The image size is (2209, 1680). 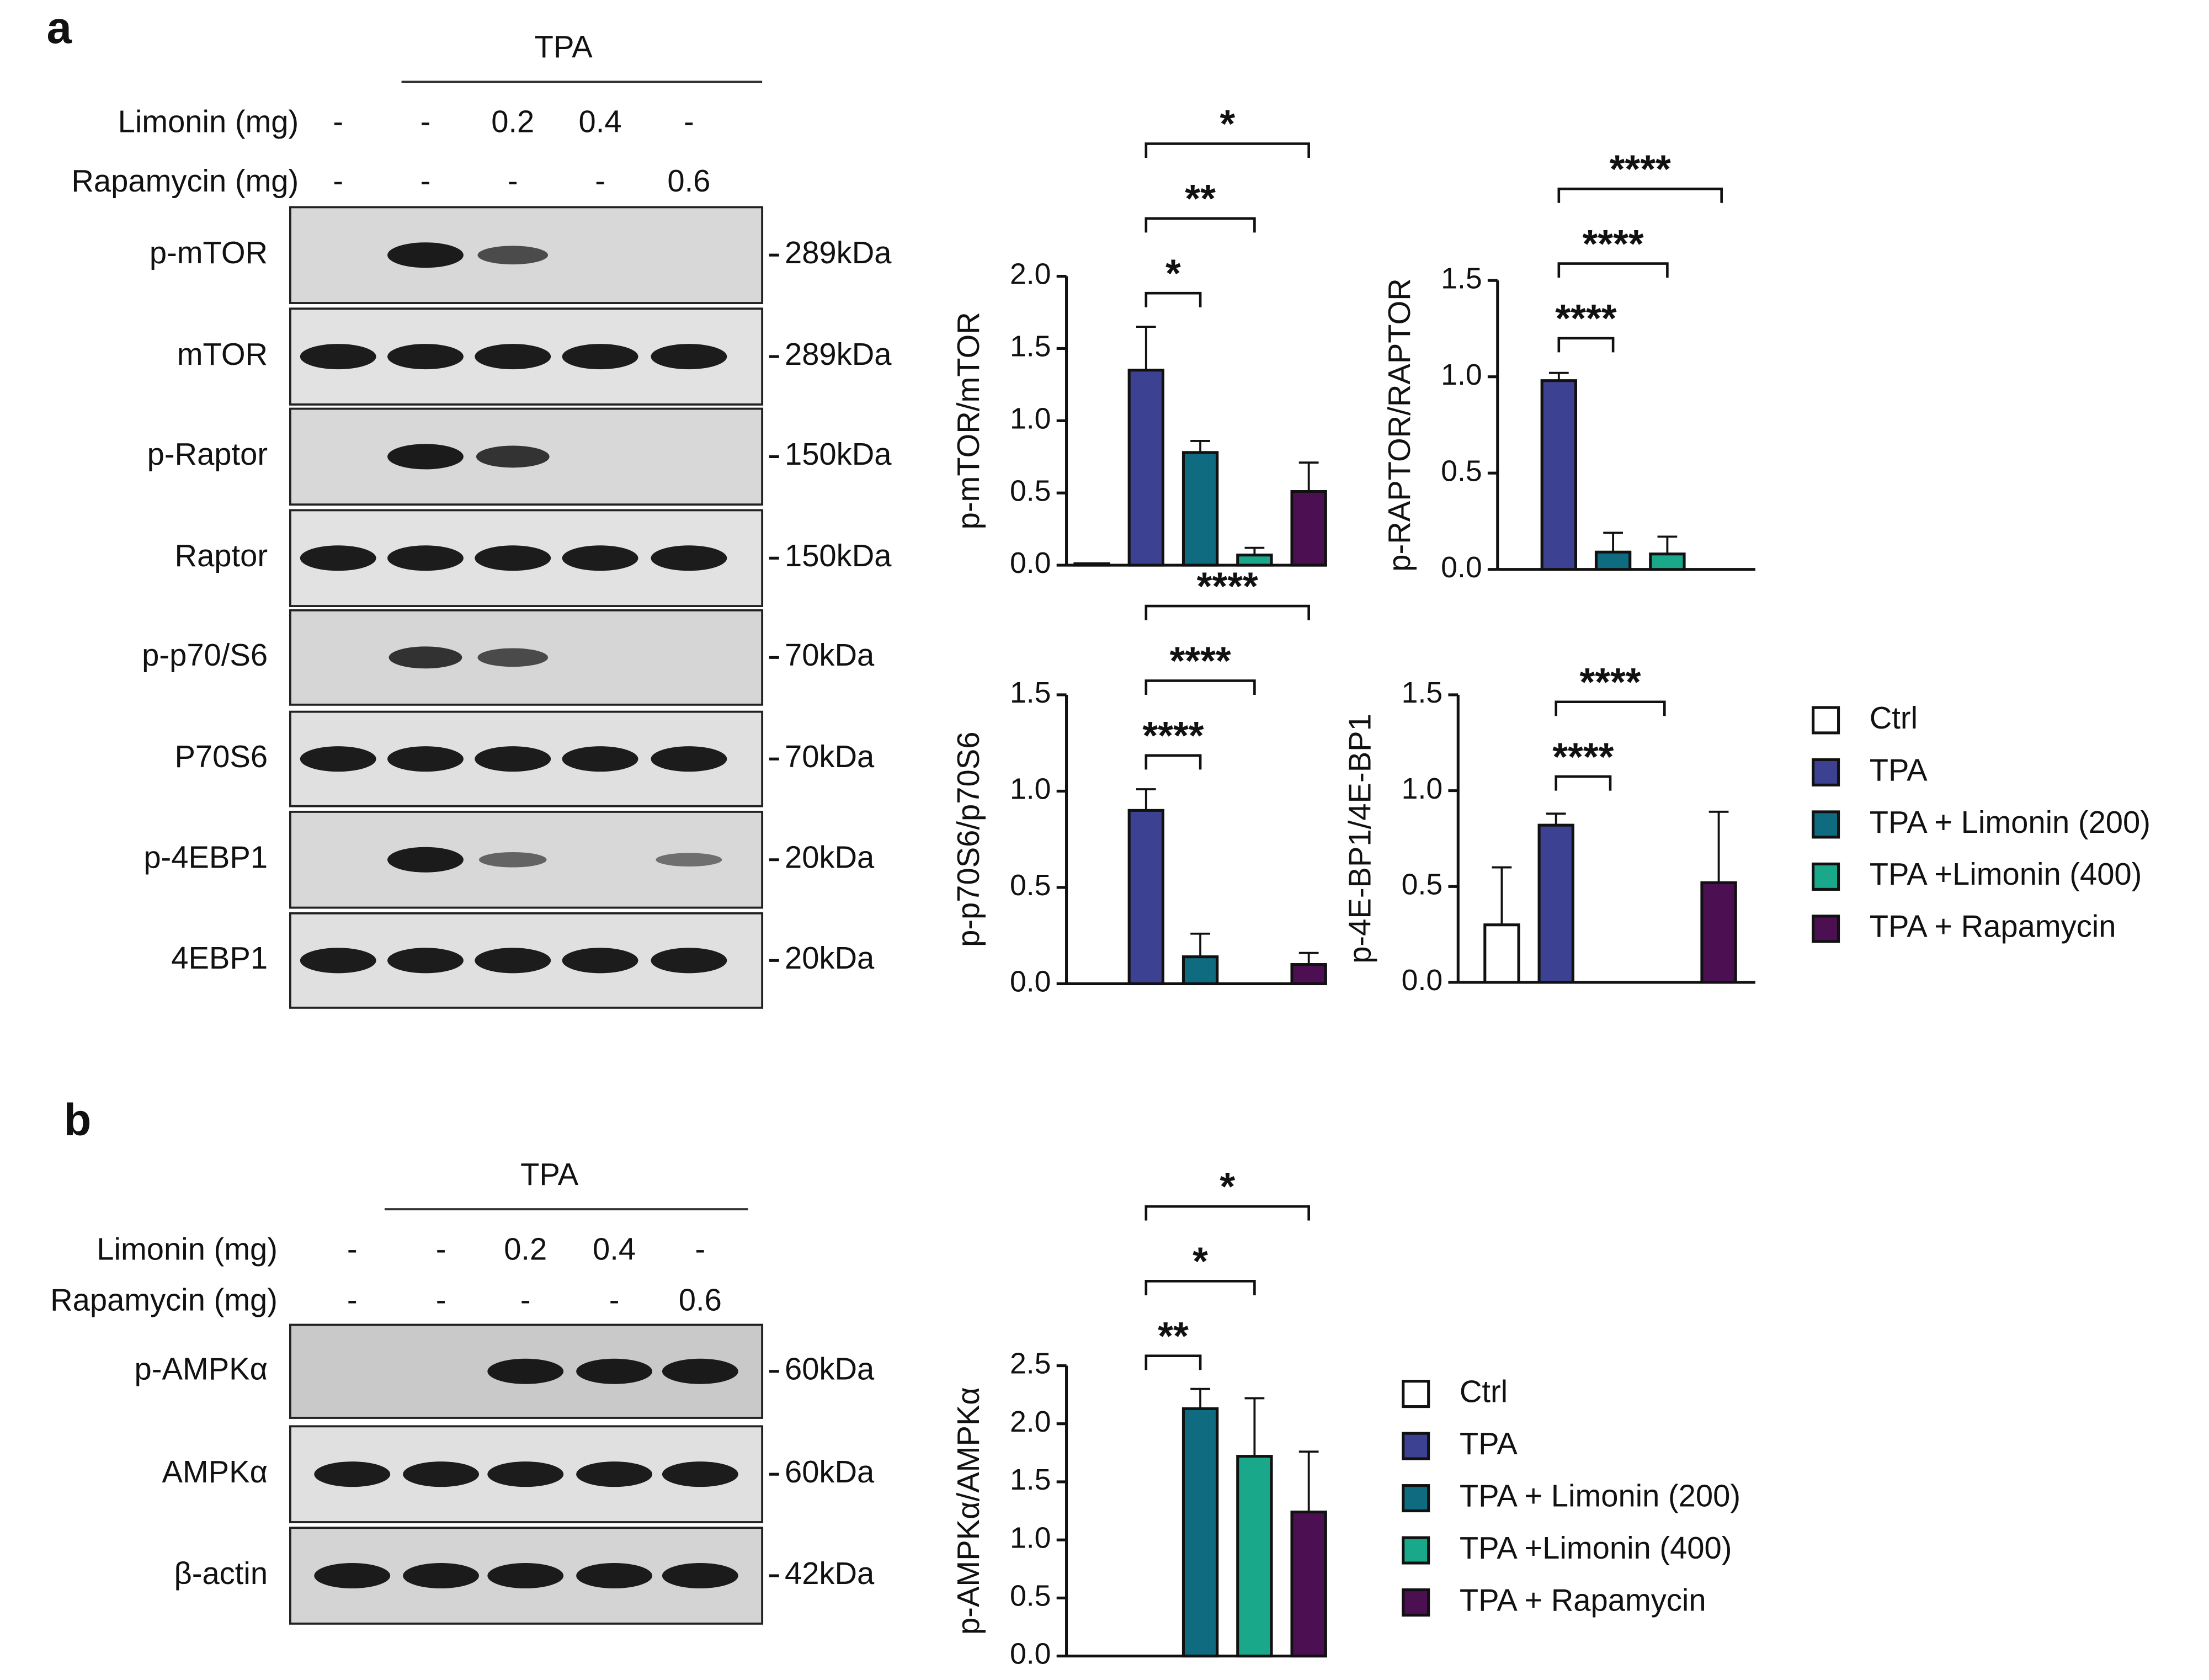 I want to click on size-label: 60kDa, so click(x=830, y=1369).